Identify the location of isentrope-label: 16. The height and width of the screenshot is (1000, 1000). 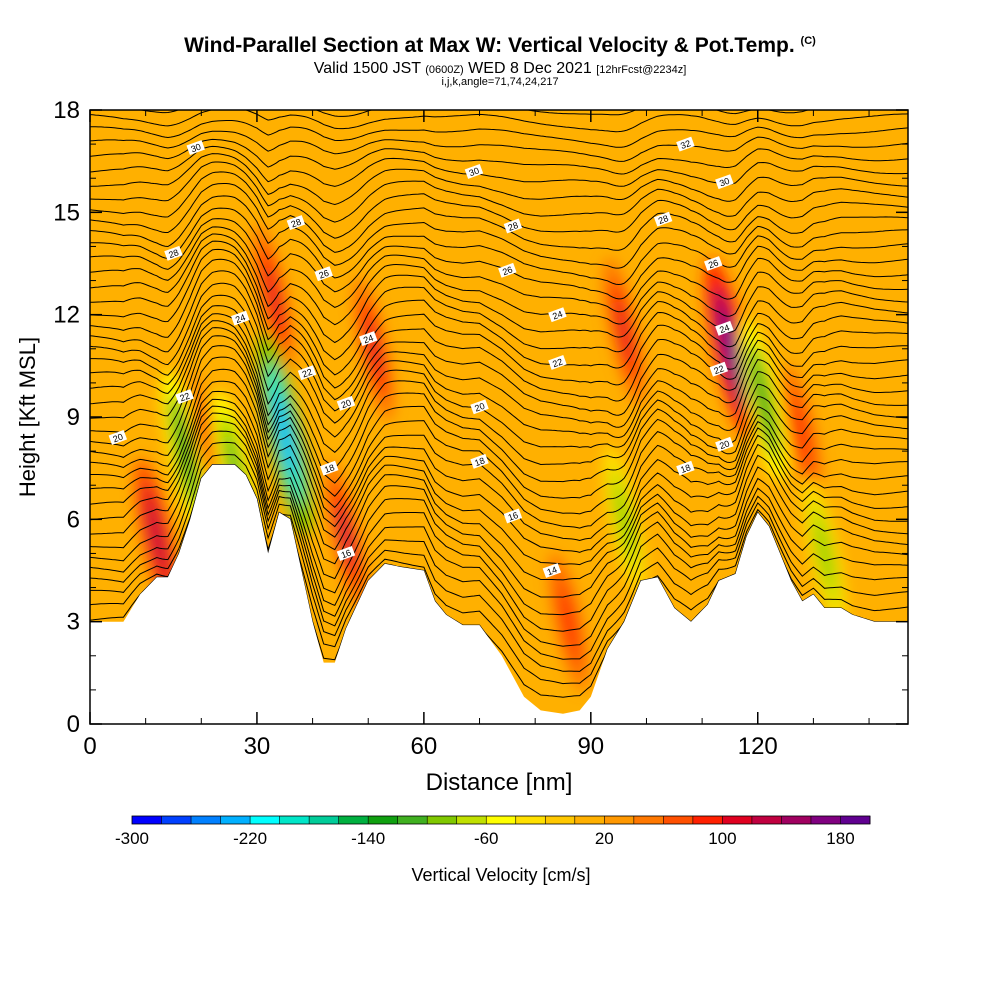
(513, 516).